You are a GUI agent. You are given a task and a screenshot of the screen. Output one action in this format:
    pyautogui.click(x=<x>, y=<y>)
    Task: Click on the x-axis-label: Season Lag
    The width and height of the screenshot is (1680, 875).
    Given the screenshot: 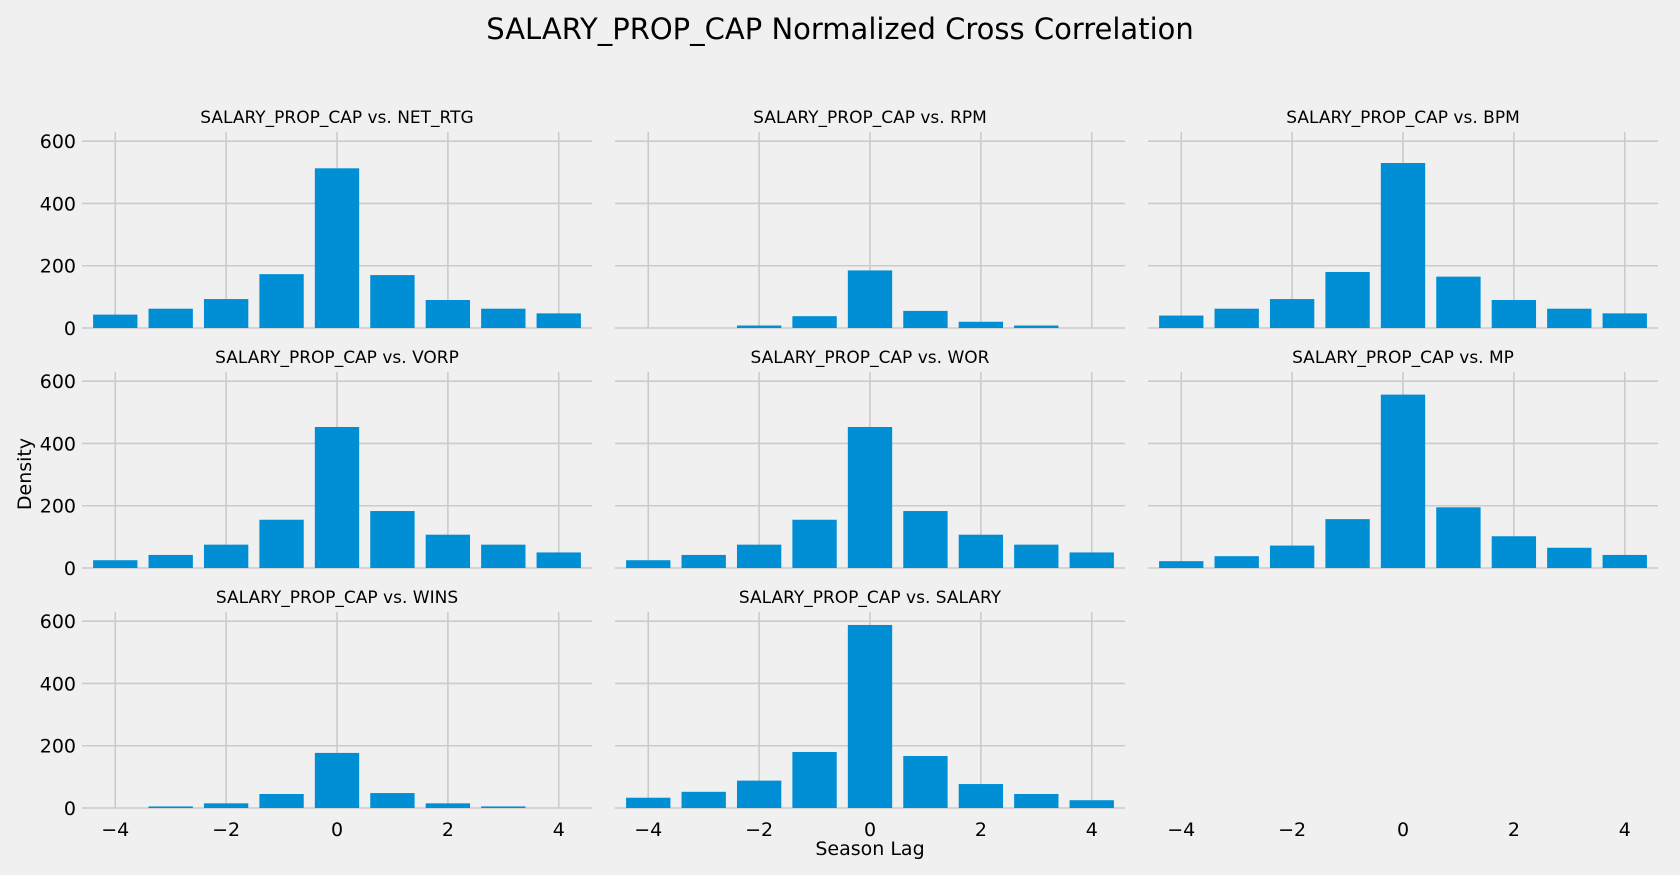 What is the action you would take?
    pyautogui.click(x=869, y=849)
    